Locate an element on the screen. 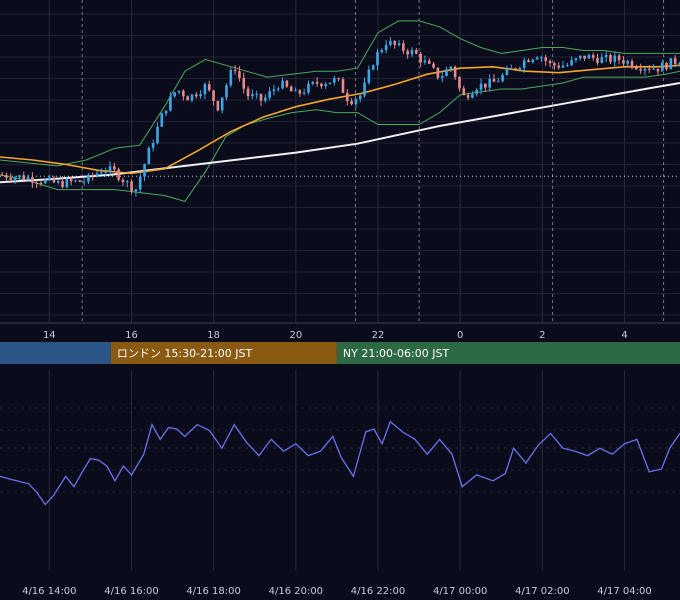  price-panel-x-tick-labels: 14 16 18 20 22 0 2 4 is located at coordinates (335, 335).